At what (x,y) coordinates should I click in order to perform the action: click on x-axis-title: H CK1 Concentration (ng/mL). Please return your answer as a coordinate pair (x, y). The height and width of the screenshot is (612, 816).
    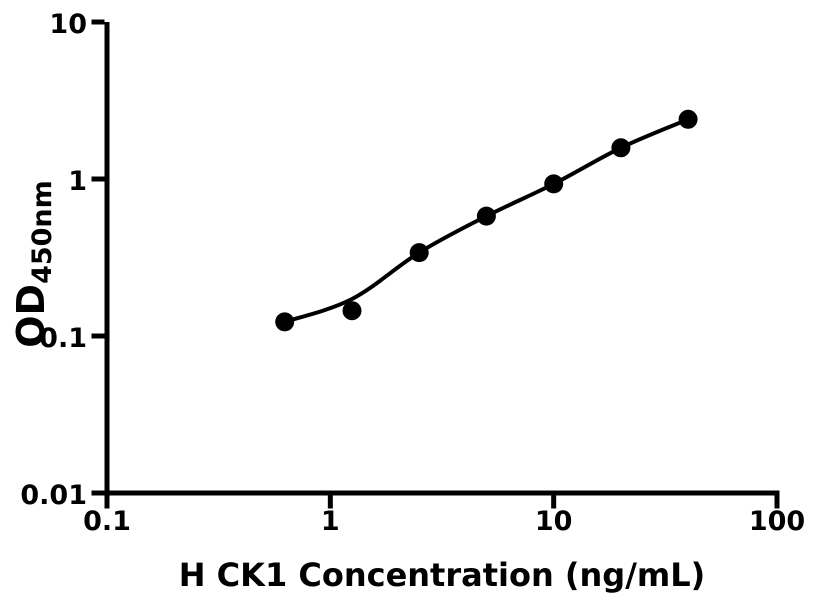
    Looking at the image, I should click on (442, 575).